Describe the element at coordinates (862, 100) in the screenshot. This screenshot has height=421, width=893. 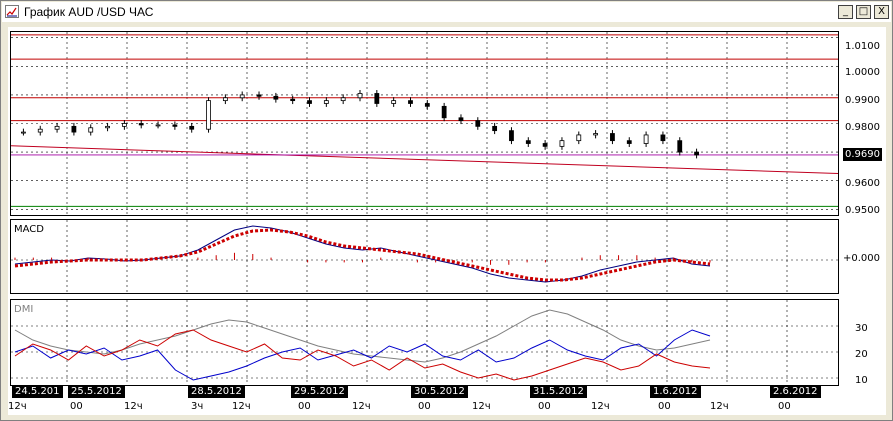
I see `price-label-09900: 0.9900` at that location.